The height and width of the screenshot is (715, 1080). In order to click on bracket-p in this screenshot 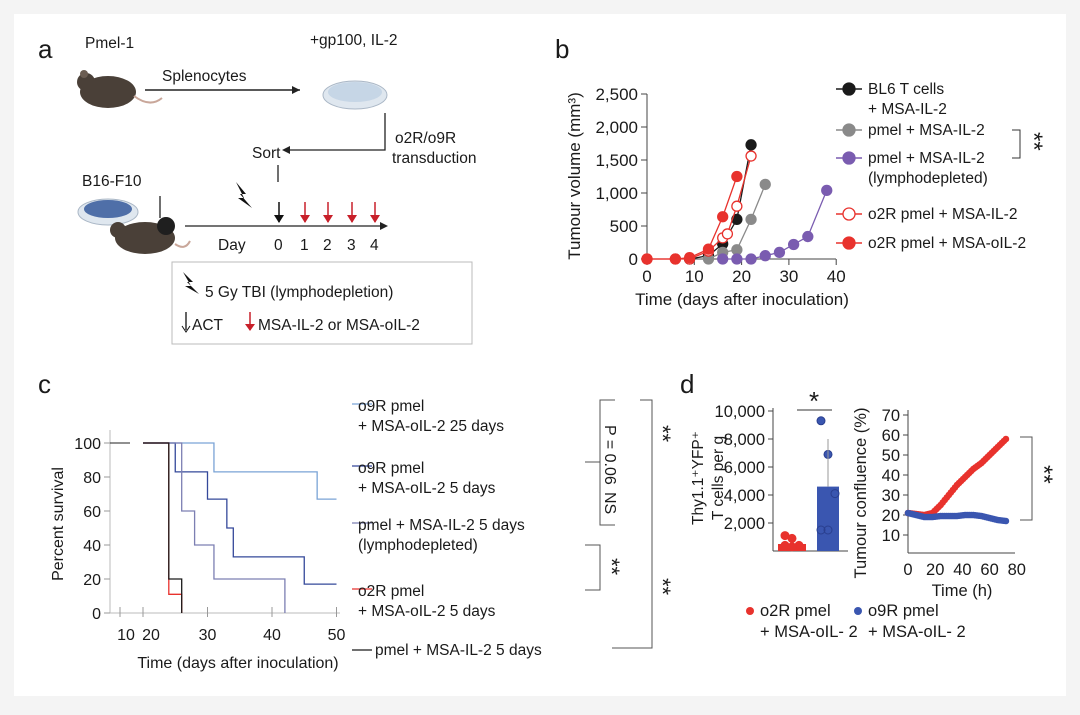, I will do `click(600, 431)`.